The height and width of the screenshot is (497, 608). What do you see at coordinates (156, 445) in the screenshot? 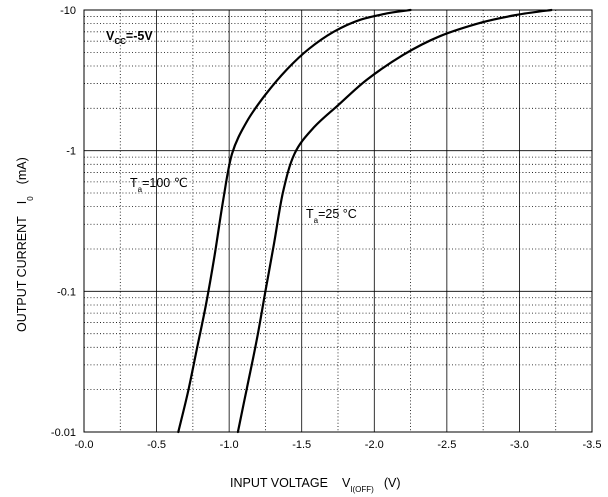
I see `x-tick-label: -0.5` at bounding box center [156, 445].